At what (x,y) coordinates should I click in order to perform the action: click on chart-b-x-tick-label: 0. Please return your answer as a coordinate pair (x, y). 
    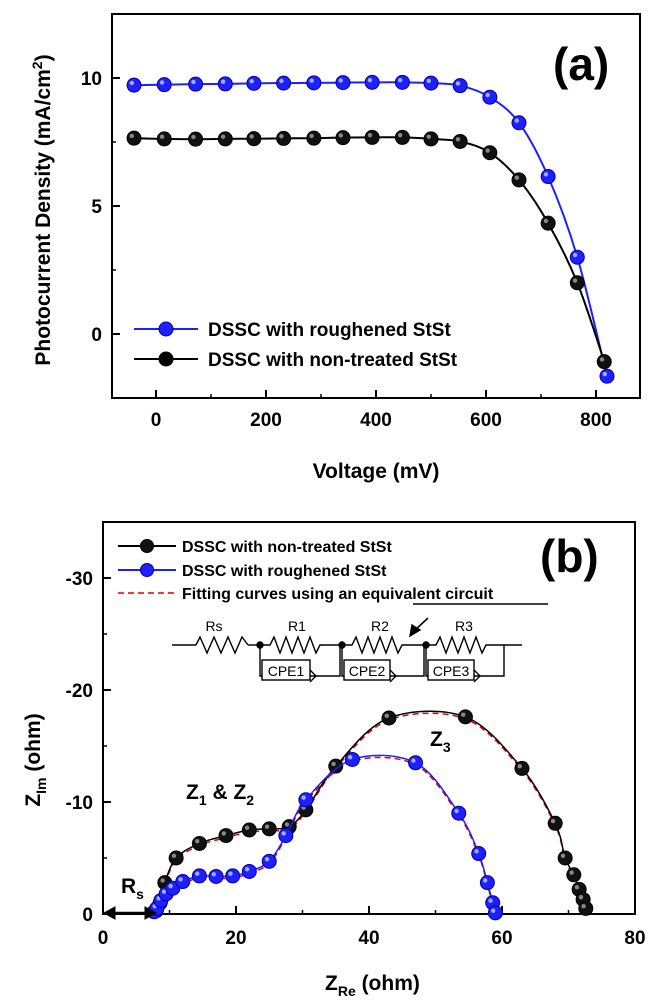
    Looking at the image, I should click on (103, 938).